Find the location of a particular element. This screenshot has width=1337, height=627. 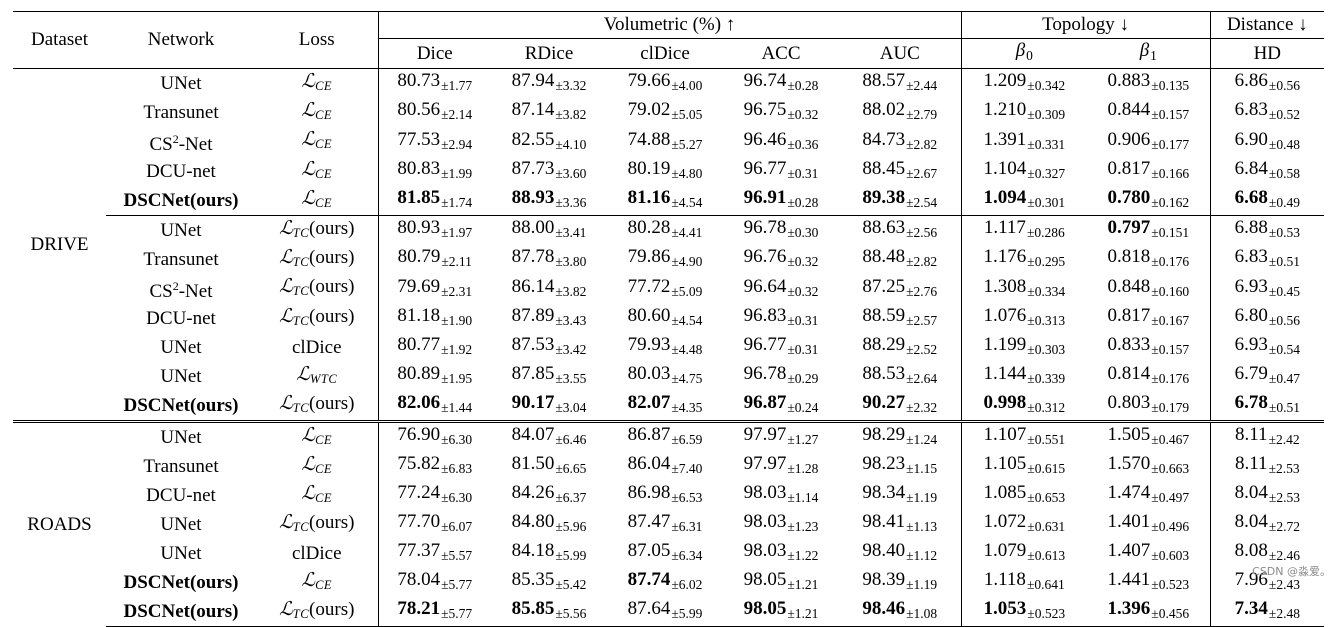

metric-value: 1.441 is located at coordinates (1129, 579).